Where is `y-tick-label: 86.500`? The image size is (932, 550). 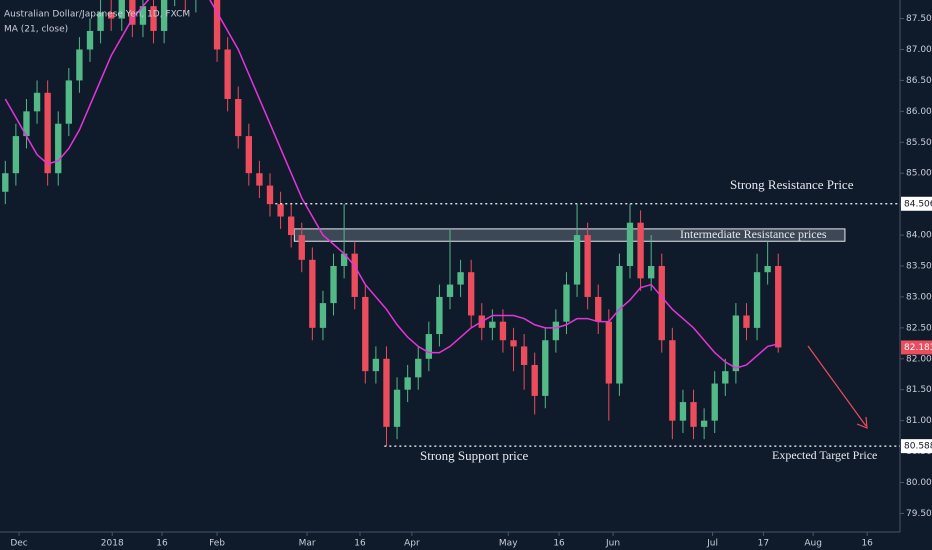 y-tick-label: 86.500 is located at coordinates (919, 81).